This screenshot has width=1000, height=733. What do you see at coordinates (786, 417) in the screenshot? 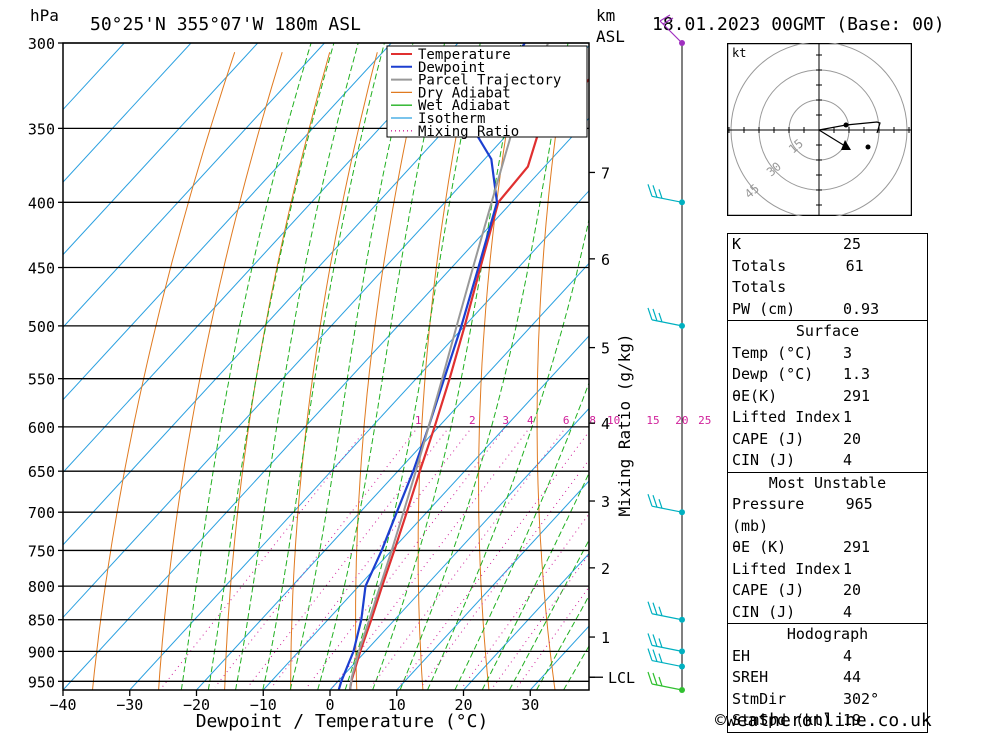
I see `surface-label: Lifted Index` at bounding box center [786, 417].